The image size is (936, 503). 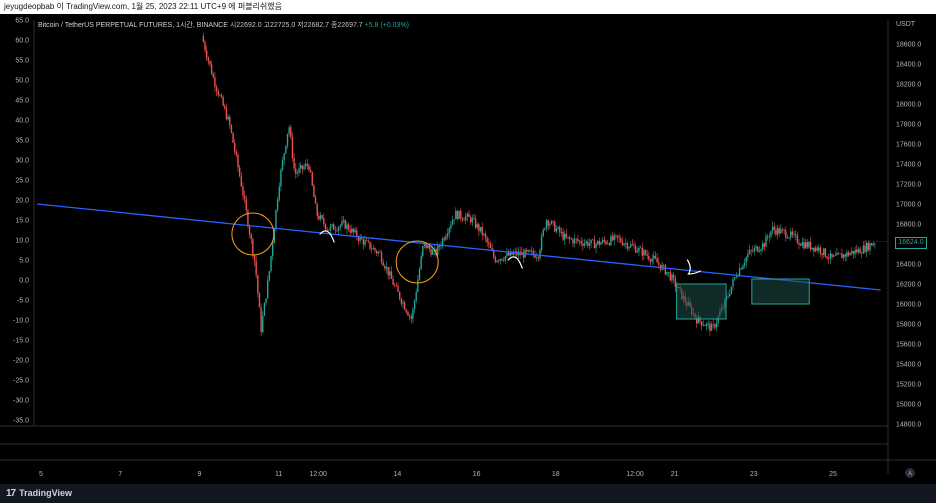 I want to click on left-axis-tick-label: 55.0, so click(x=22, y=61).